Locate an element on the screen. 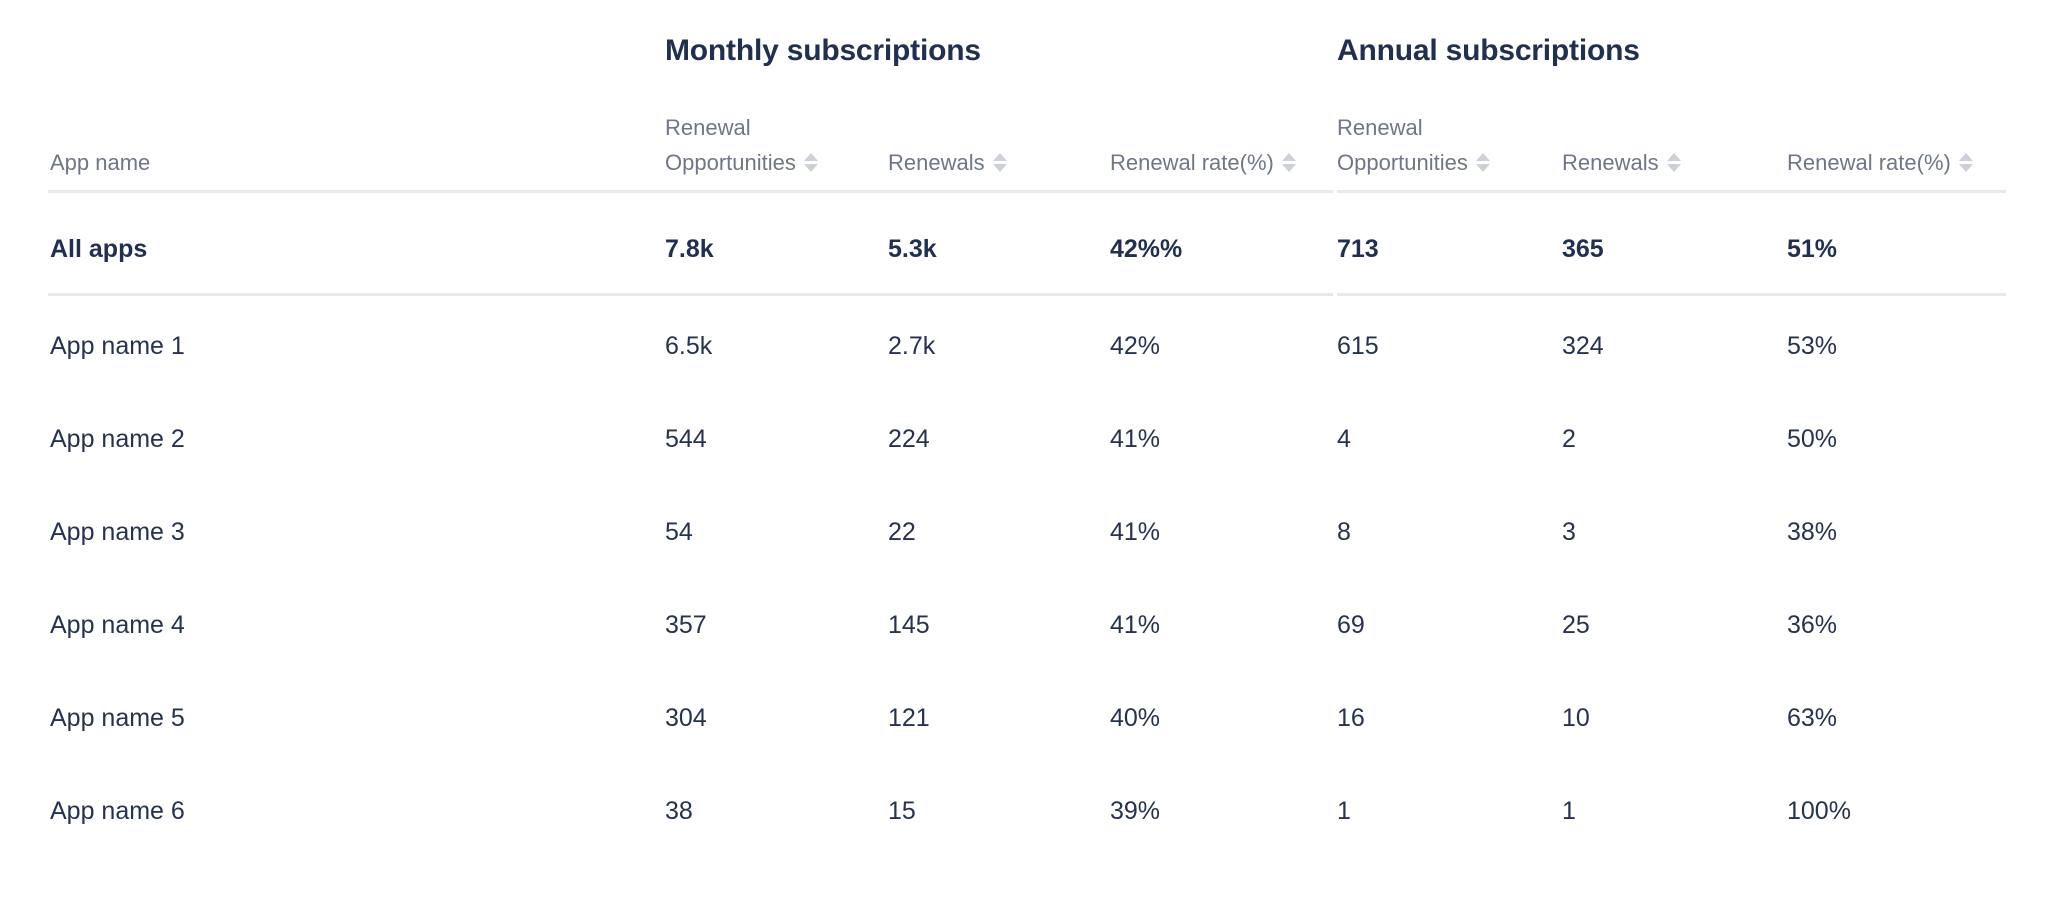  monthly-renewal-opportunities-cell: 544 is located at coordinates (686, 439).